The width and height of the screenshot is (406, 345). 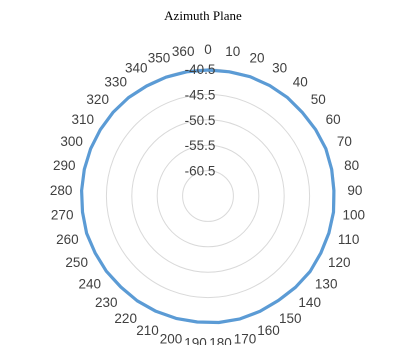 What do you see at coordinates (256, 57) in the screenshot?
I see `angle-tick-label: 20` at bounding box center [256, 57].